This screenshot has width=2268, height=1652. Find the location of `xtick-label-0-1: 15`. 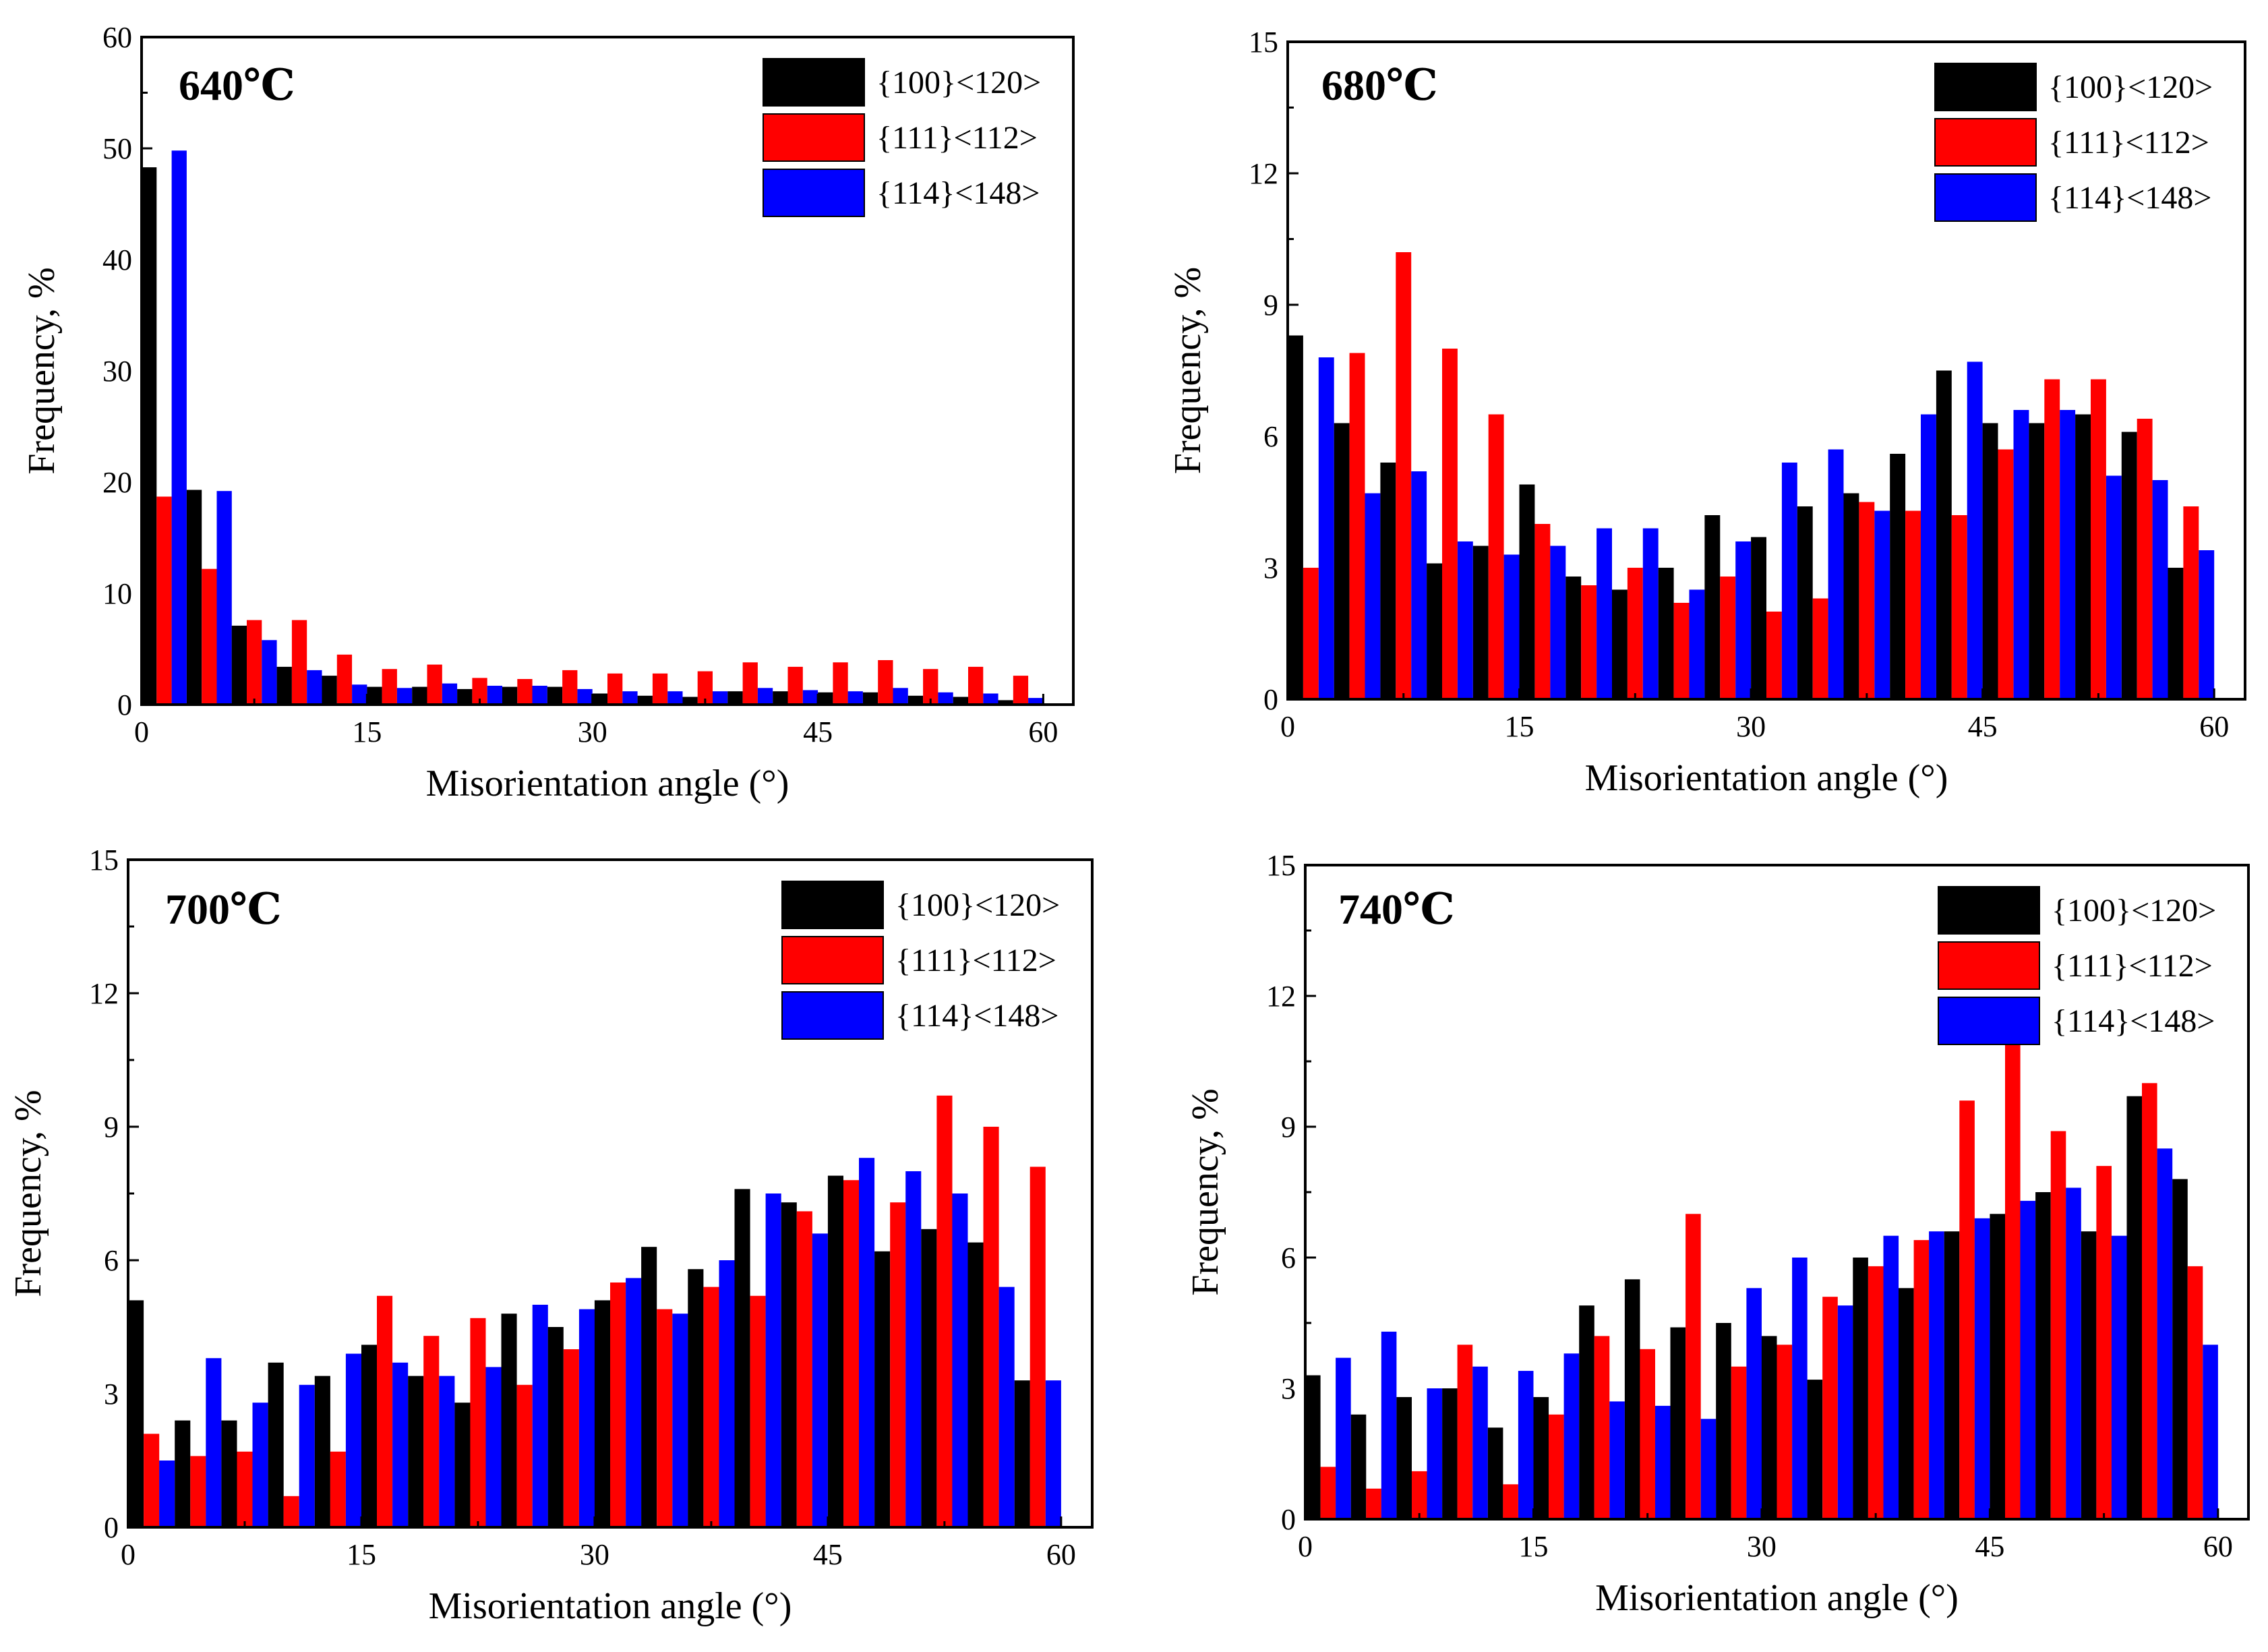

xtick-label-0-1: 15 is located at coordinates (367, 731).